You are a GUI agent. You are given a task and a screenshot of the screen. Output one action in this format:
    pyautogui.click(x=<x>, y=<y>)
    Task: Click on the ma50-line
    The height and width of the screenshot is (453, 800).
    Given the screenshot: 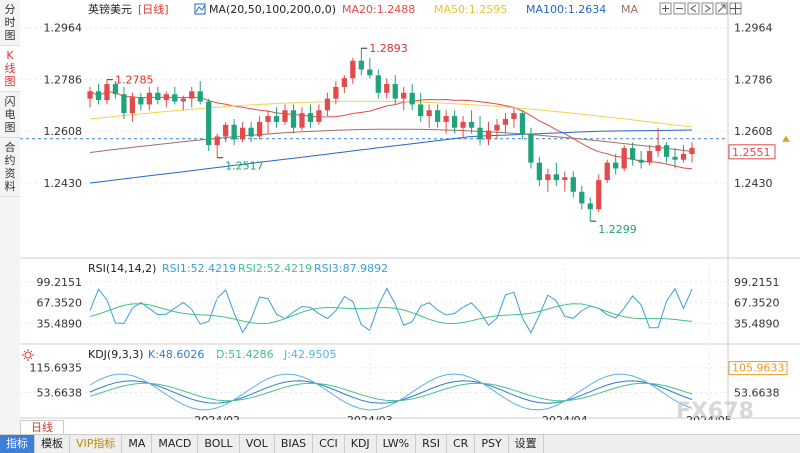 What is the action you would take?
    pyautogui.click(x=391, y=114)
    